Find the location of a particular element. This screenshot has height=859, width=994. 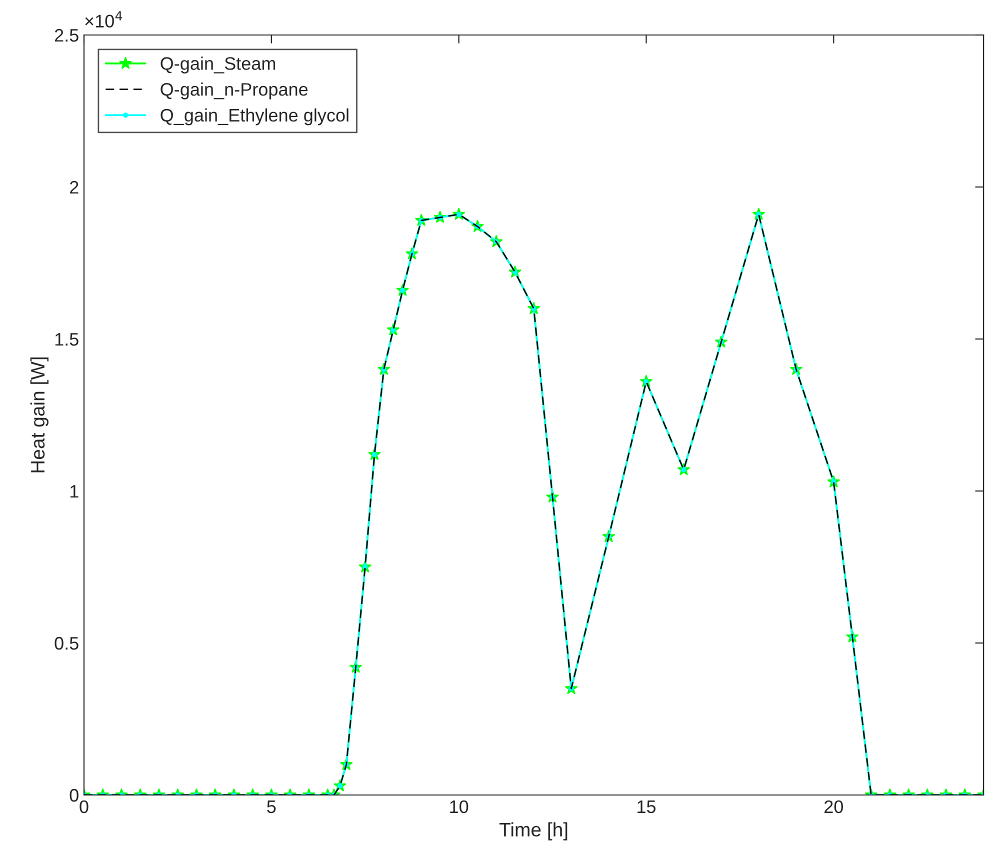

x-axis-title: Time [h] is located at coordinates (533, 831).